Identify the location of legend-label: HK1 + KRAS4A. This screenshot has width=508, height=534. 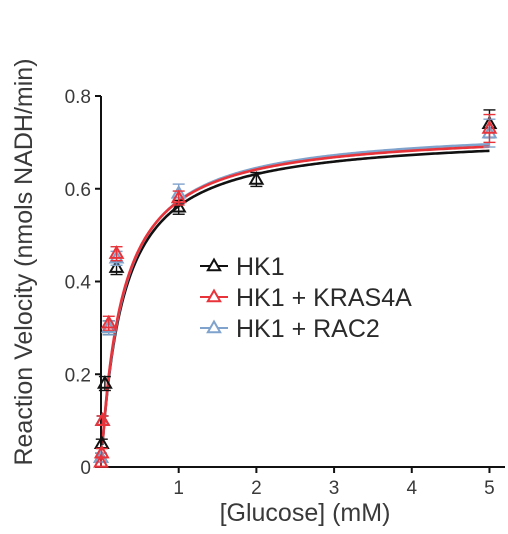
(324, 298).